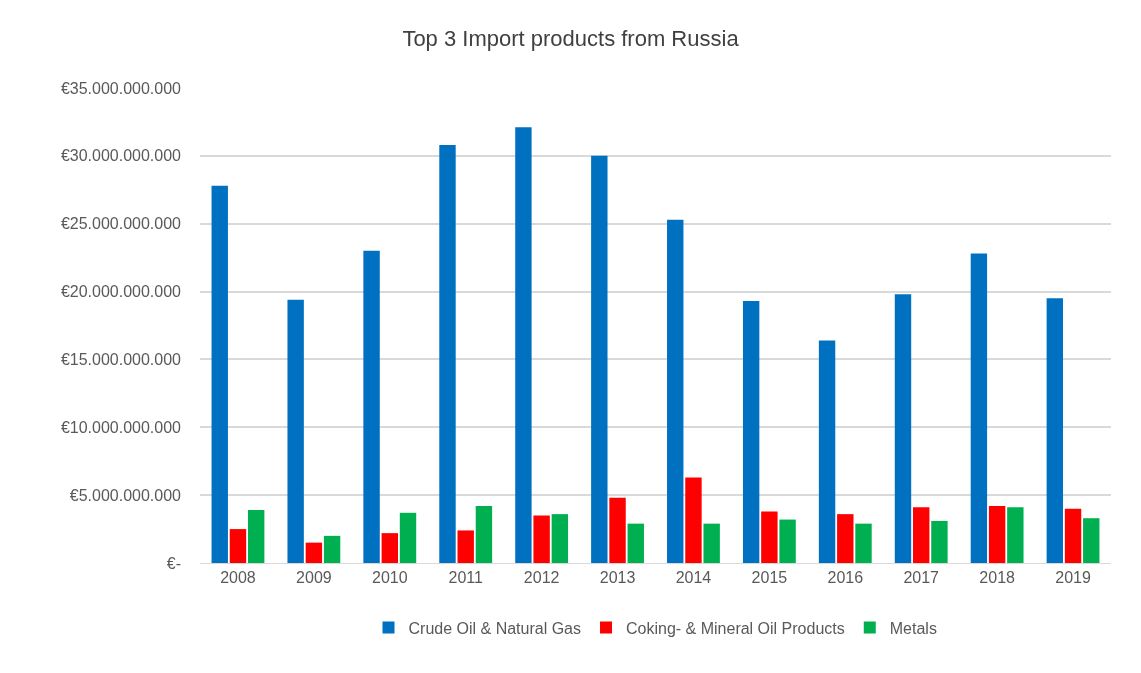 The width and height of the screenshot is (1141, 673). I want to click on y-tick-label: €35.000.000.000, so click(121, 88).